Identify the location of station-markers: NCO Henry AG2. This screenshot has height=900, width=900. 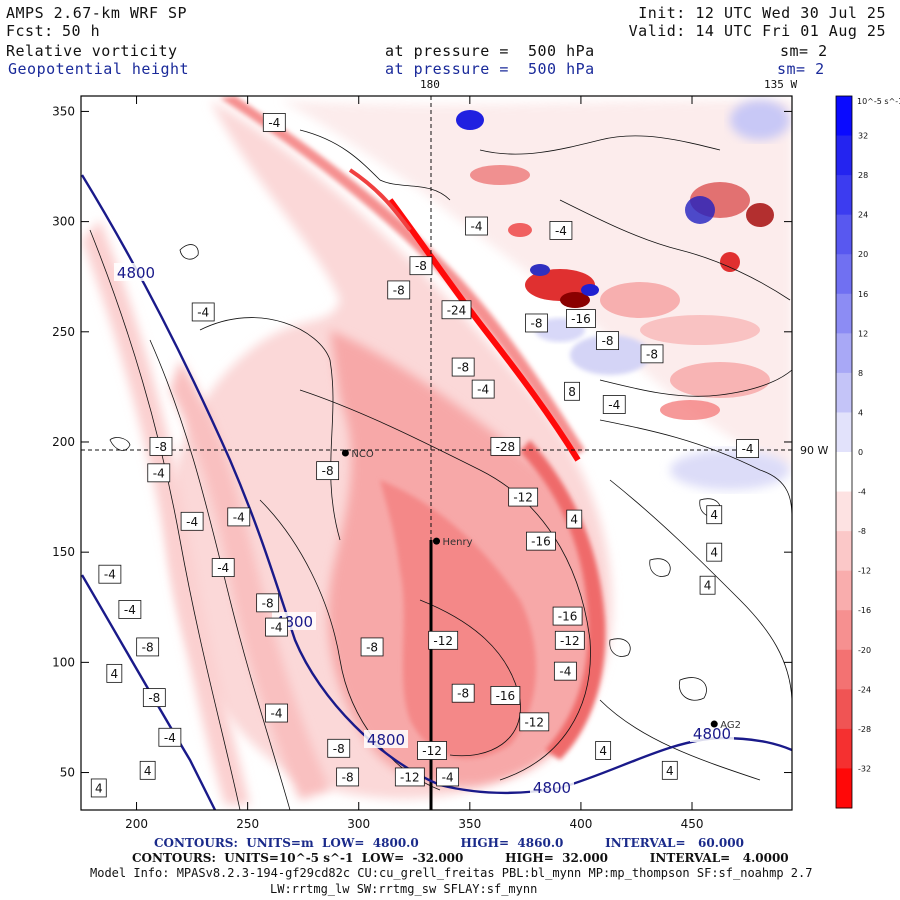
(541, 590).